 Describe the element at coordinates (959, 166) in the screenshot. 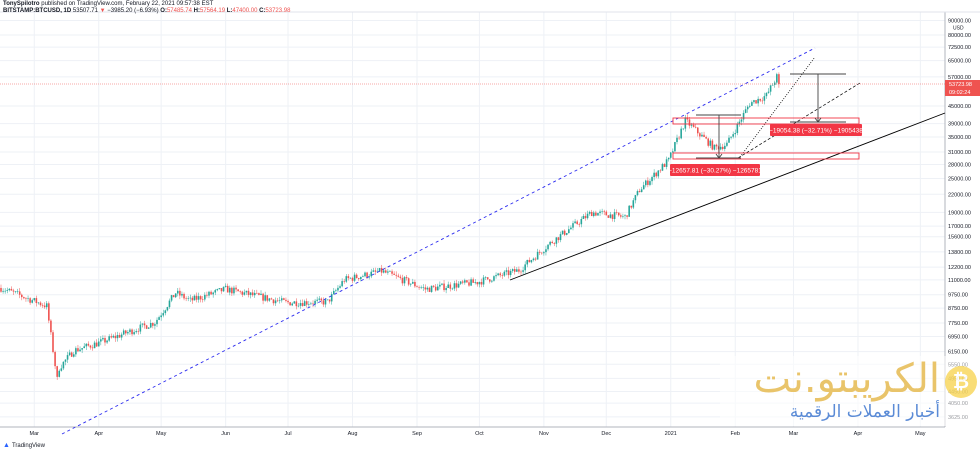

I see `y-tick-label: 28000.00` at that location.